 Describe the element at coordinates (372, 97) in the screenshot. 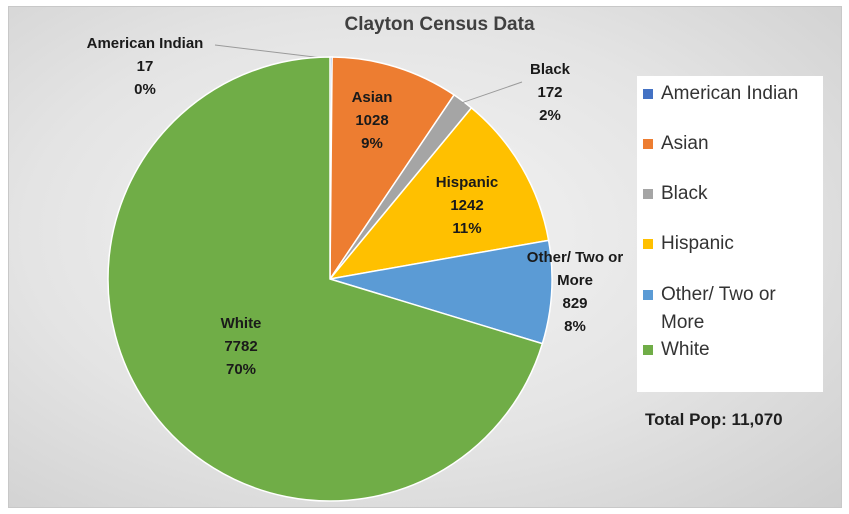

I see `svg-text: Asian` at that location.